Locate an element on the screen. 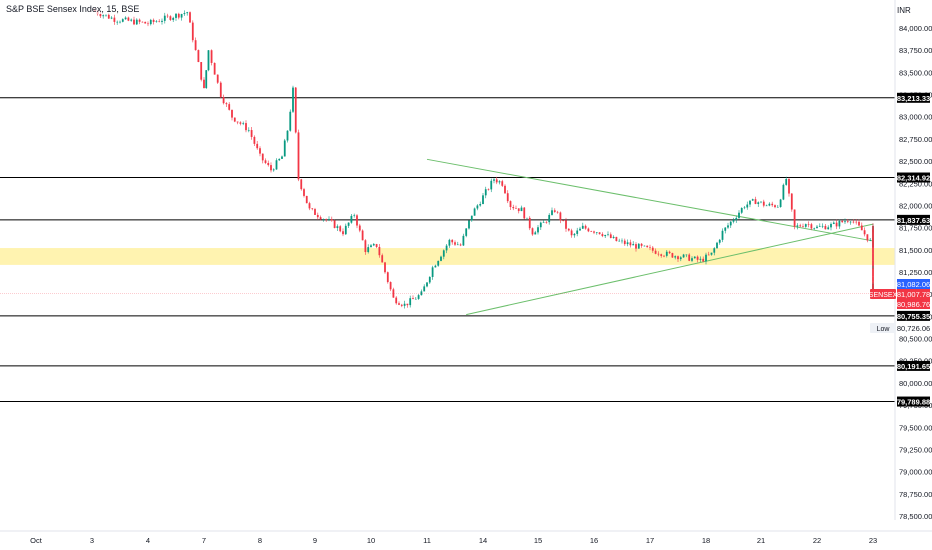 The image size is (932, 550). price-label: 81,082.06 is located at coordinates (913, 284).